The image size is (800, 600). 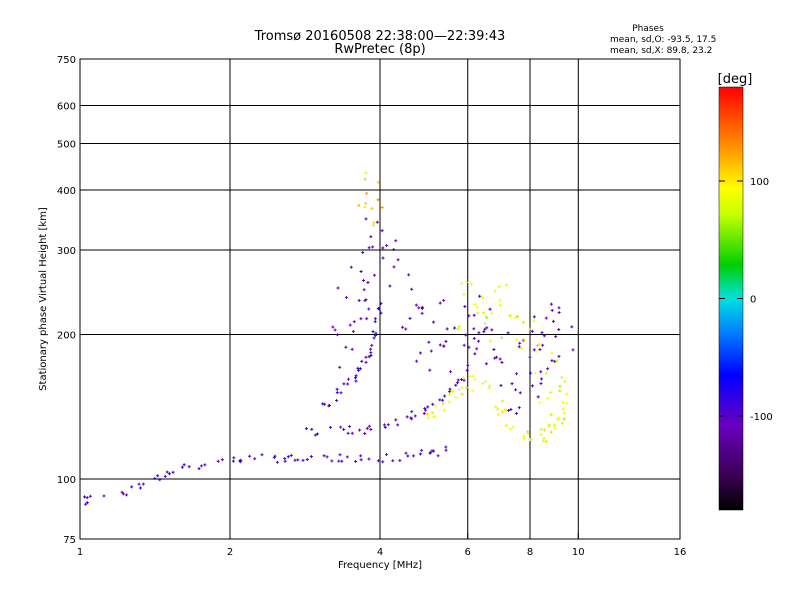 What do you see at coordinates (66, 251) in the screenshot?
I see `y-tick-label: 300` at bounding box center [66, 251].